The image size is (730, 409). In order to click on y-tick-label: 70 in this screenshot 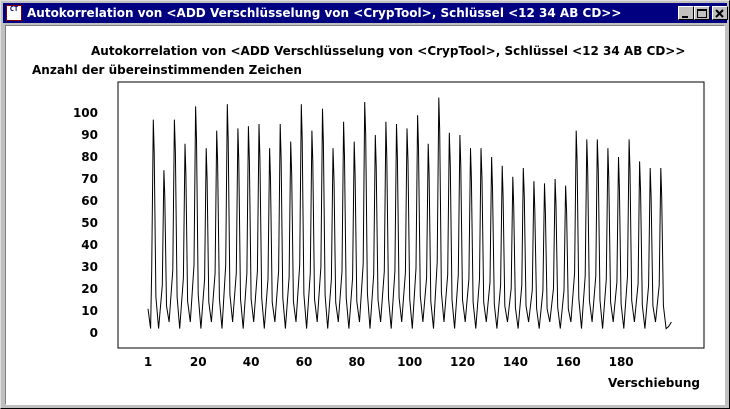, I will do `click(89, 179)`.